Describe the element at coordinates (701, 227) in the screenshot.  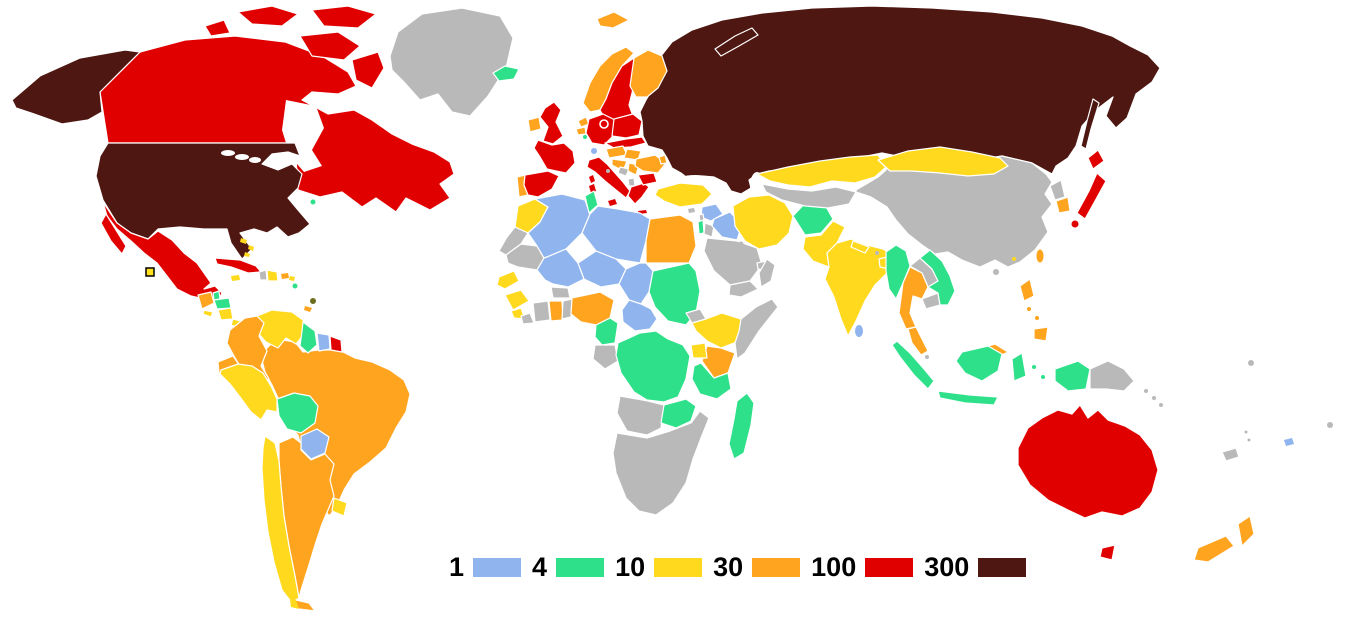
I see `country-israel` at that location.